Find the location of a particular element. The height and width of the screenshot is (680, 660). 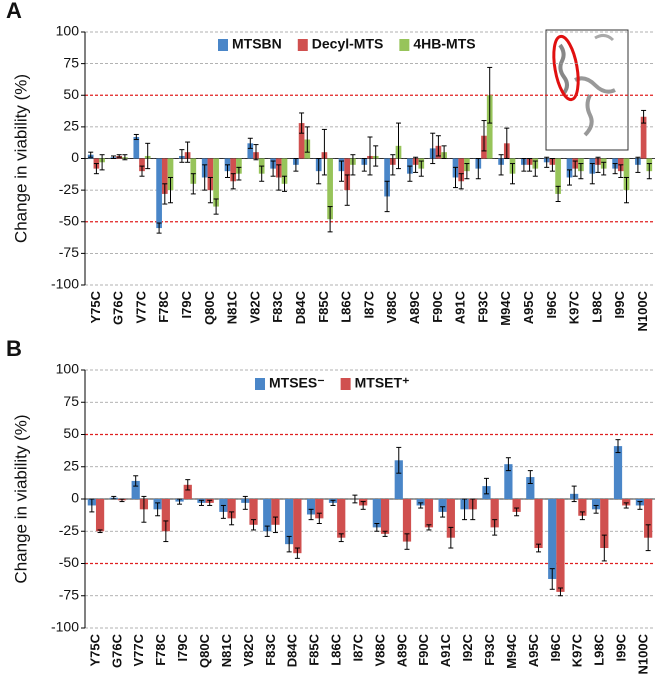

x-tick-label: V77C is located at coordinates (138, 649).